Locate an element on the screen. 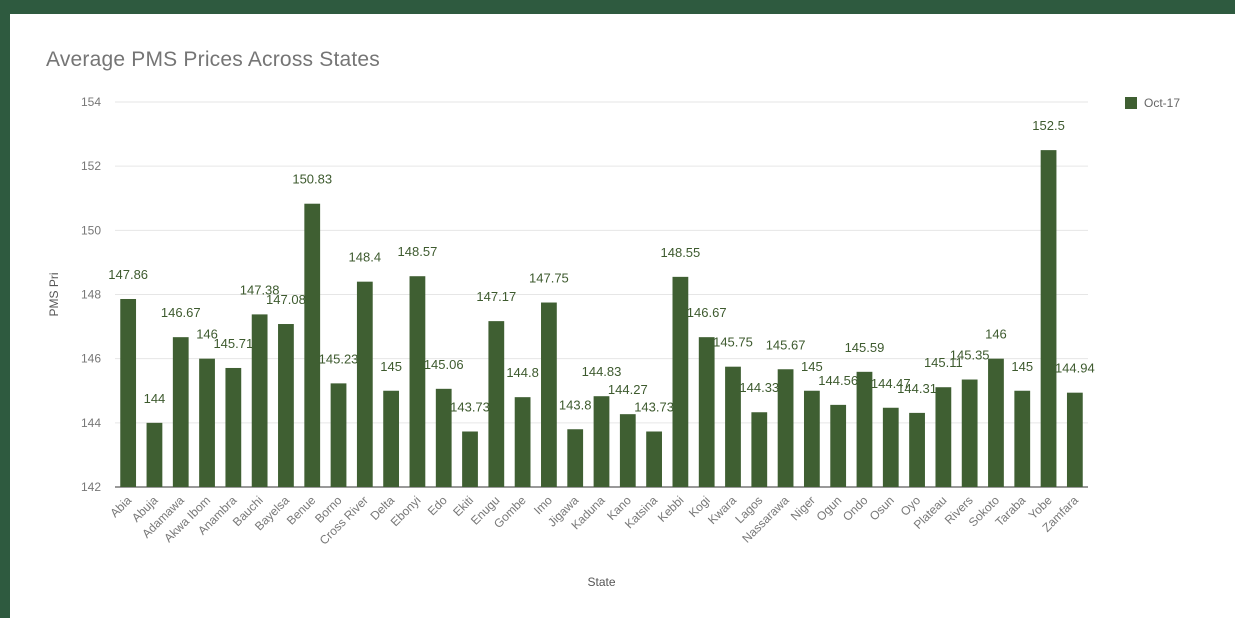 Image resolution: width=1235 pixels, height=618 pixels. data-label: 147.75 is located at coordinates (549, 278).